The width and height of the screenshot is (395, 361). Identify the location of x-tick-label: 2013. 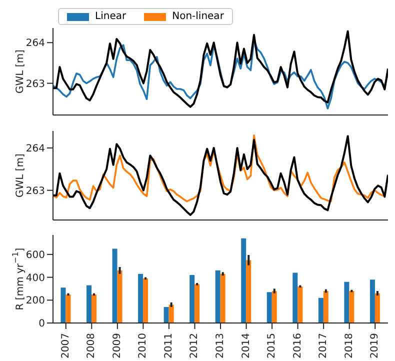
(220, 345).